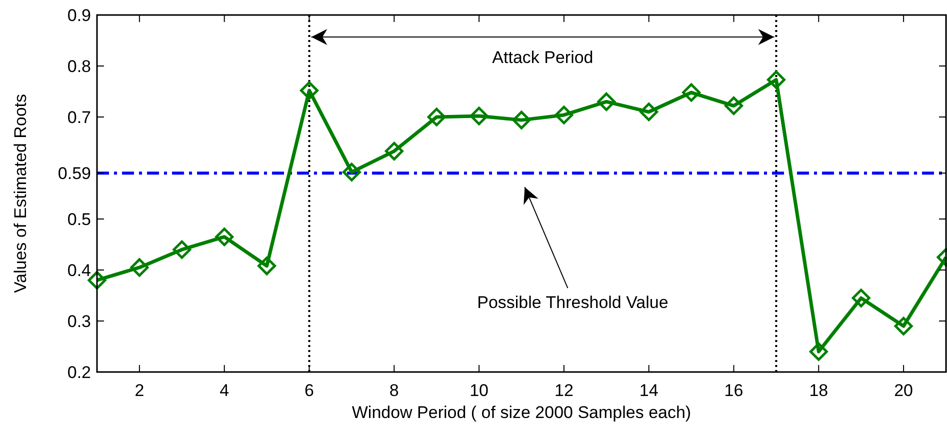 The image size is (947, 435). What do you see at coordinates (904, 390) in the screenshot?
I see `x-tick-label: 20` at bounding box center [904, 390].